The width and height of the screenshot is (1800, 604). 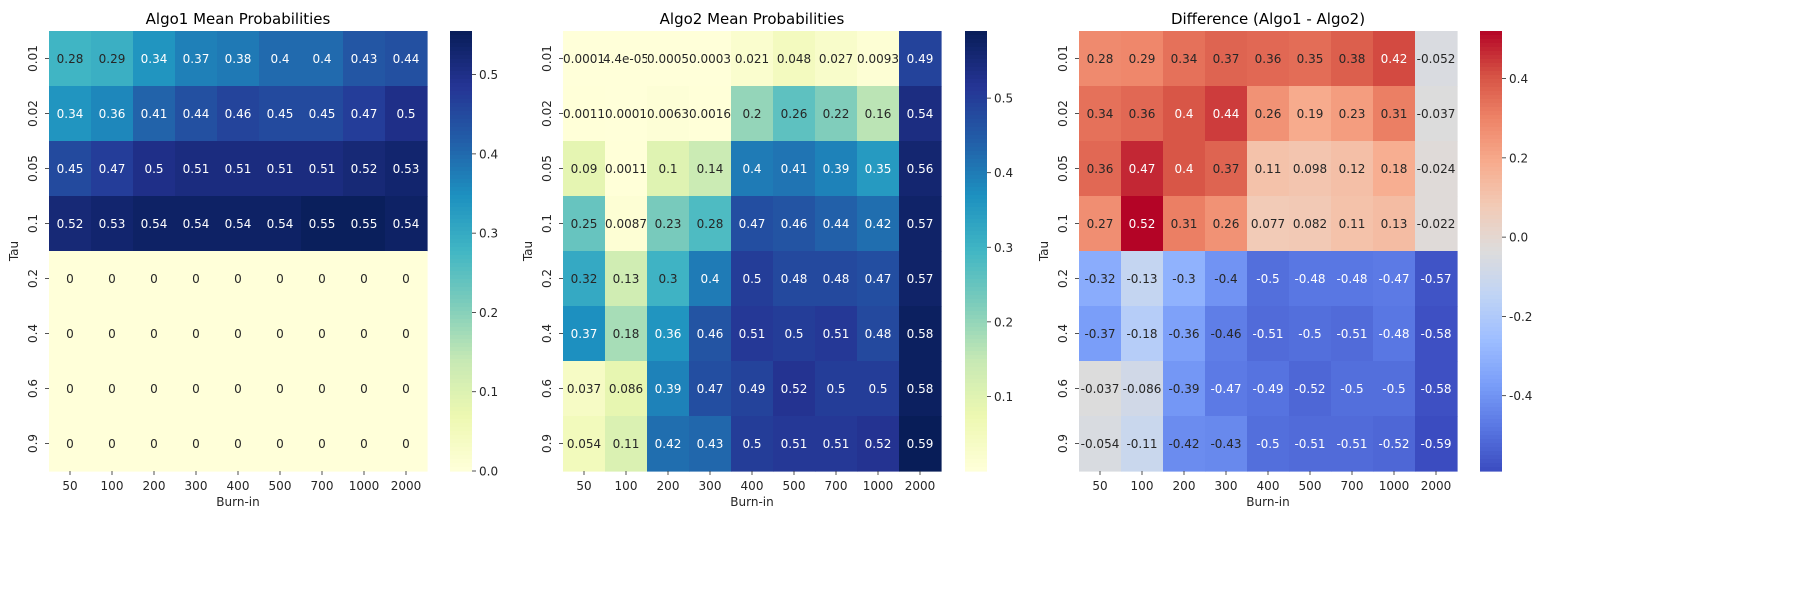 I want to click on y-tick-label: 0.6, so click(x=547, y=388).